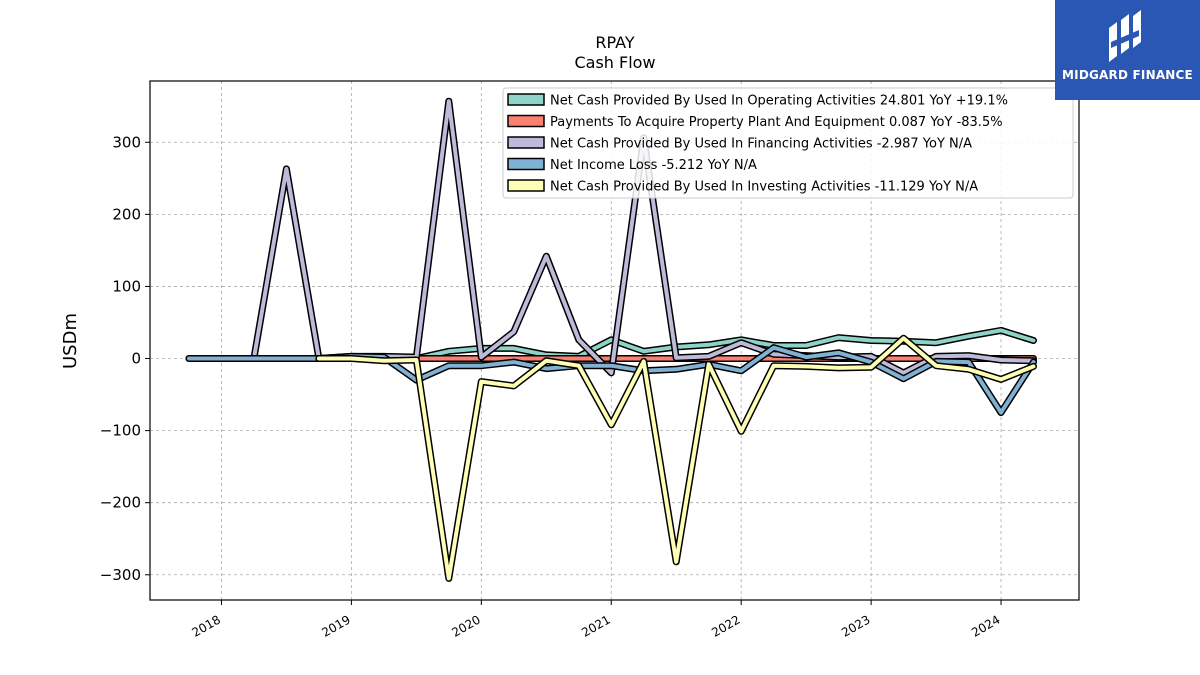  I want to click on x-tick-label: 2020, so click(465, 625).